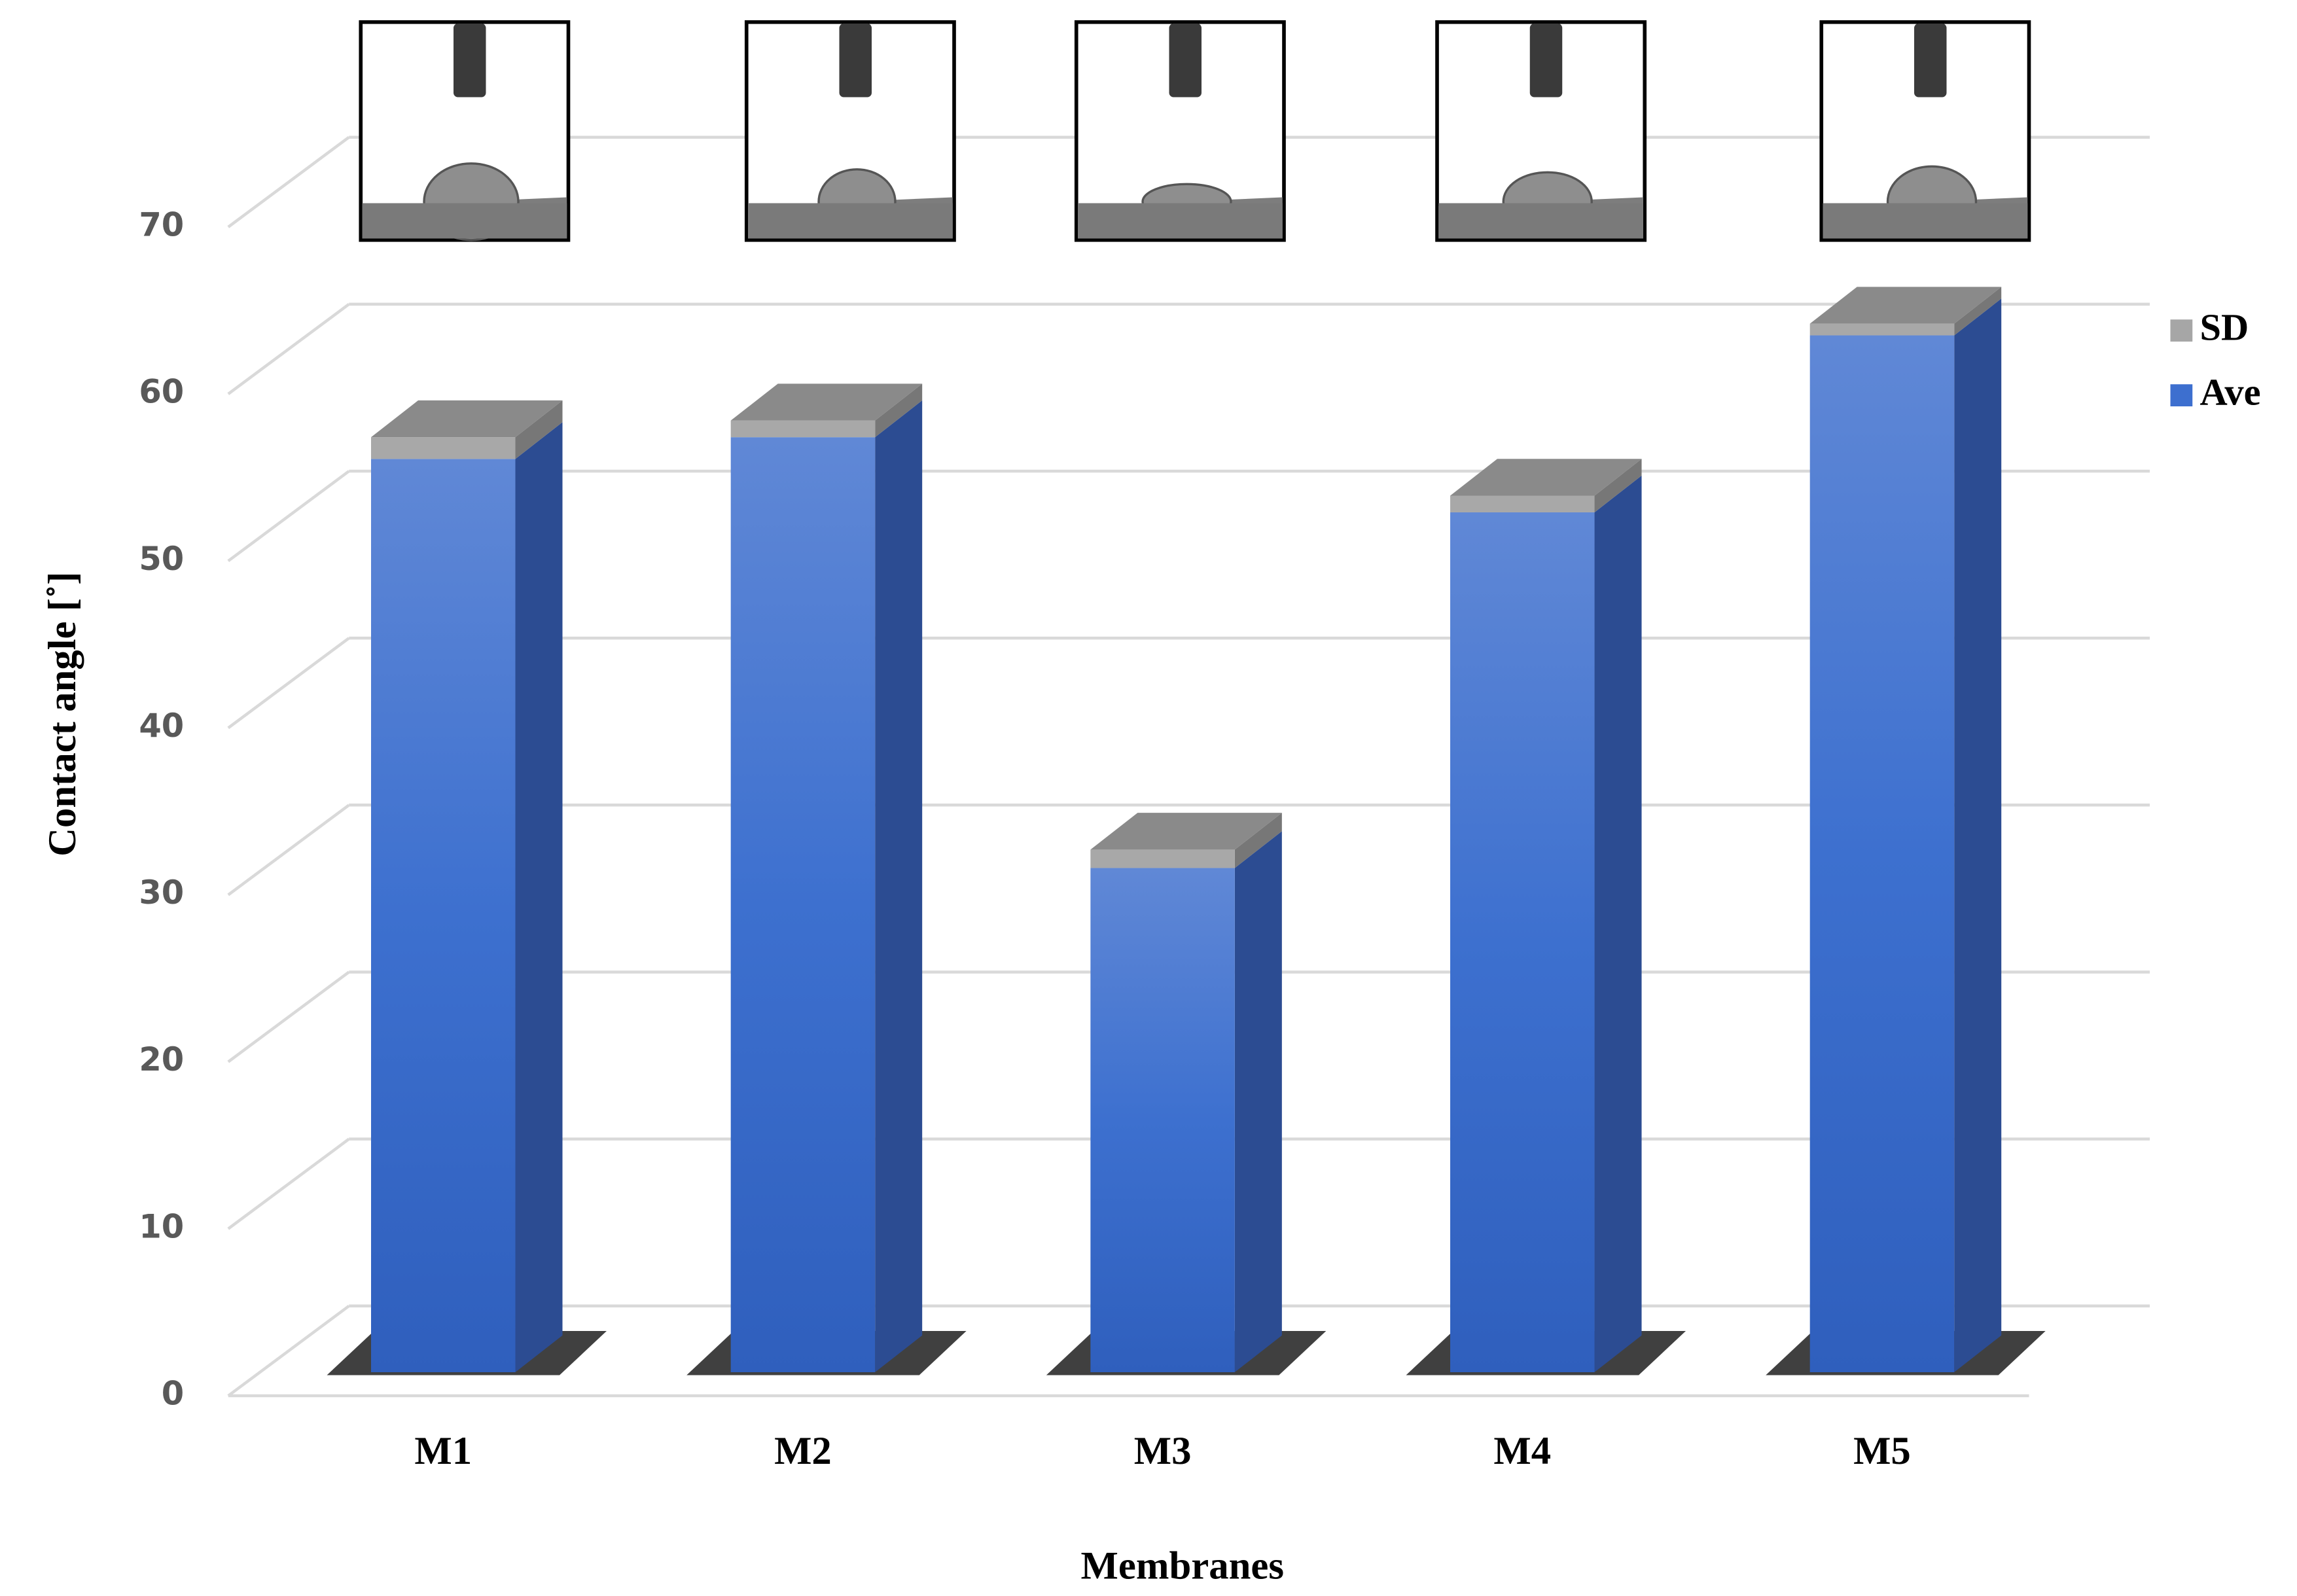 This screenshot has width=2297, height=1596. What do you see at coordinates (162, 726) in the screenshot?
I see `y-tick-label: 40` at bounding box center [162, 726].